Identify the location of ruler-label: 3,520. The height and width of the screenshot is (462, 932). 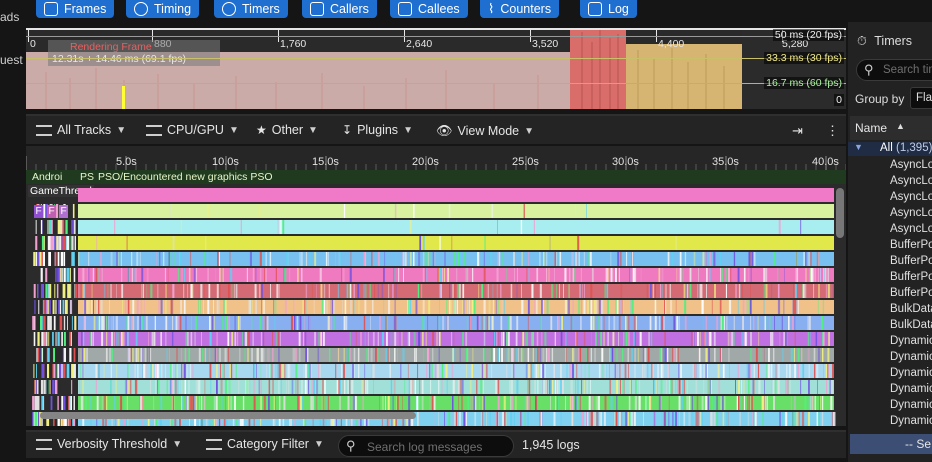
(545, 44).